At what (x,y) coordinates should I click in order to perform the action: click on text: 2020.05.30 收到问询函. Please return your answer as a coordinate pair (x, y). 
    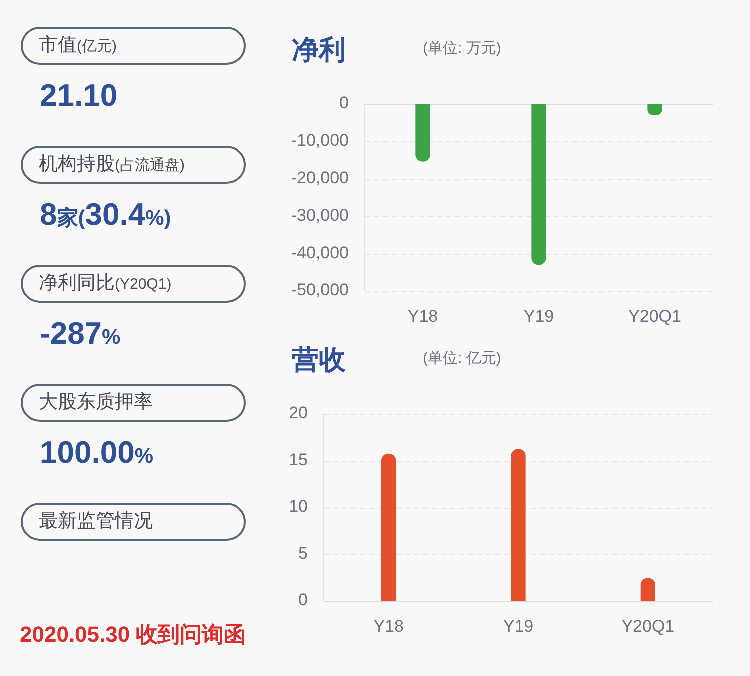
    Looking at the image, I should click on (133, 635).